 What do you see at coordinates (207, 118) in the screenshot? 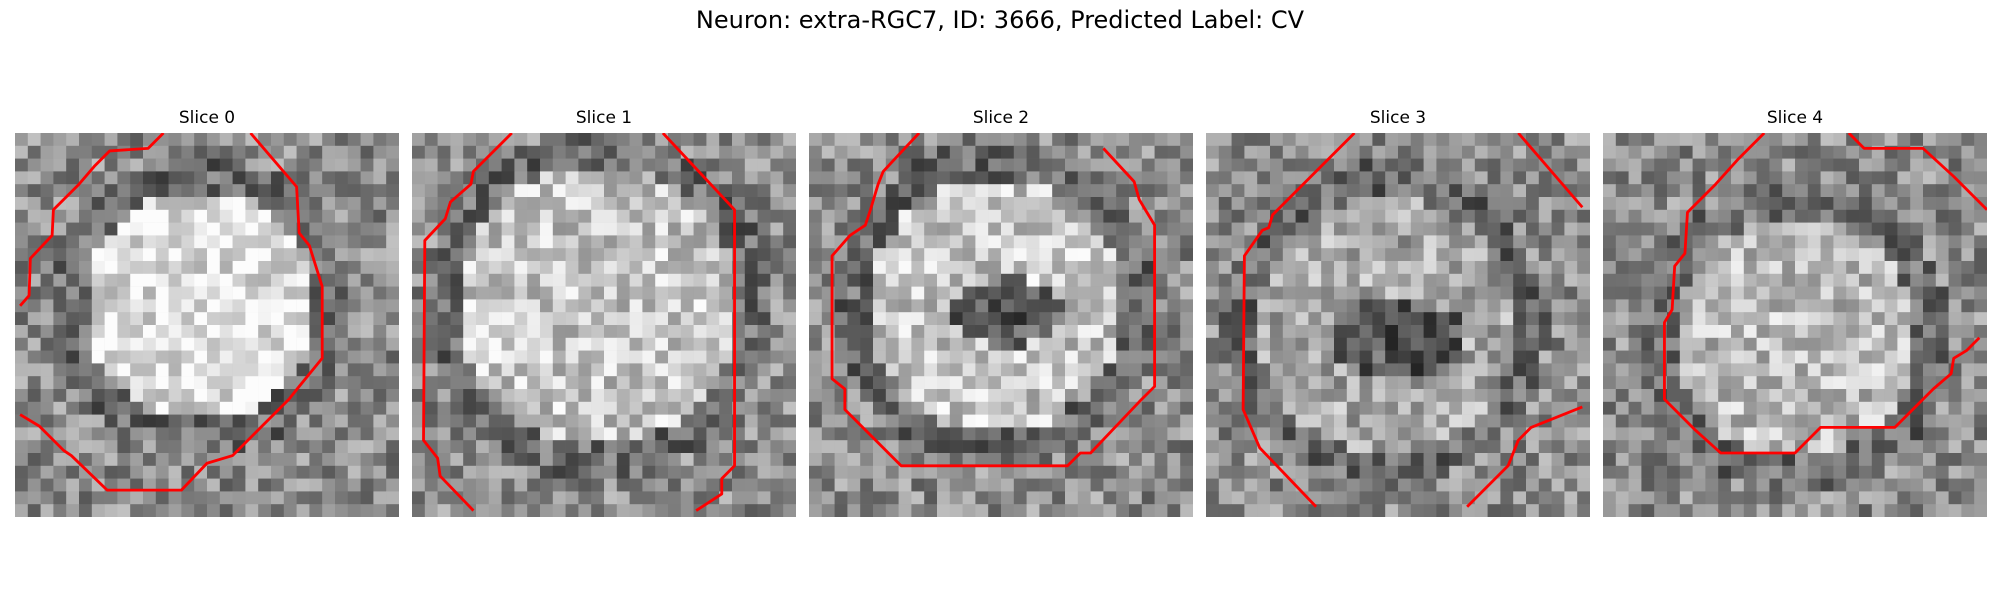
I see `slice-title-0: Slice 0` at bounding box center [207, 118].